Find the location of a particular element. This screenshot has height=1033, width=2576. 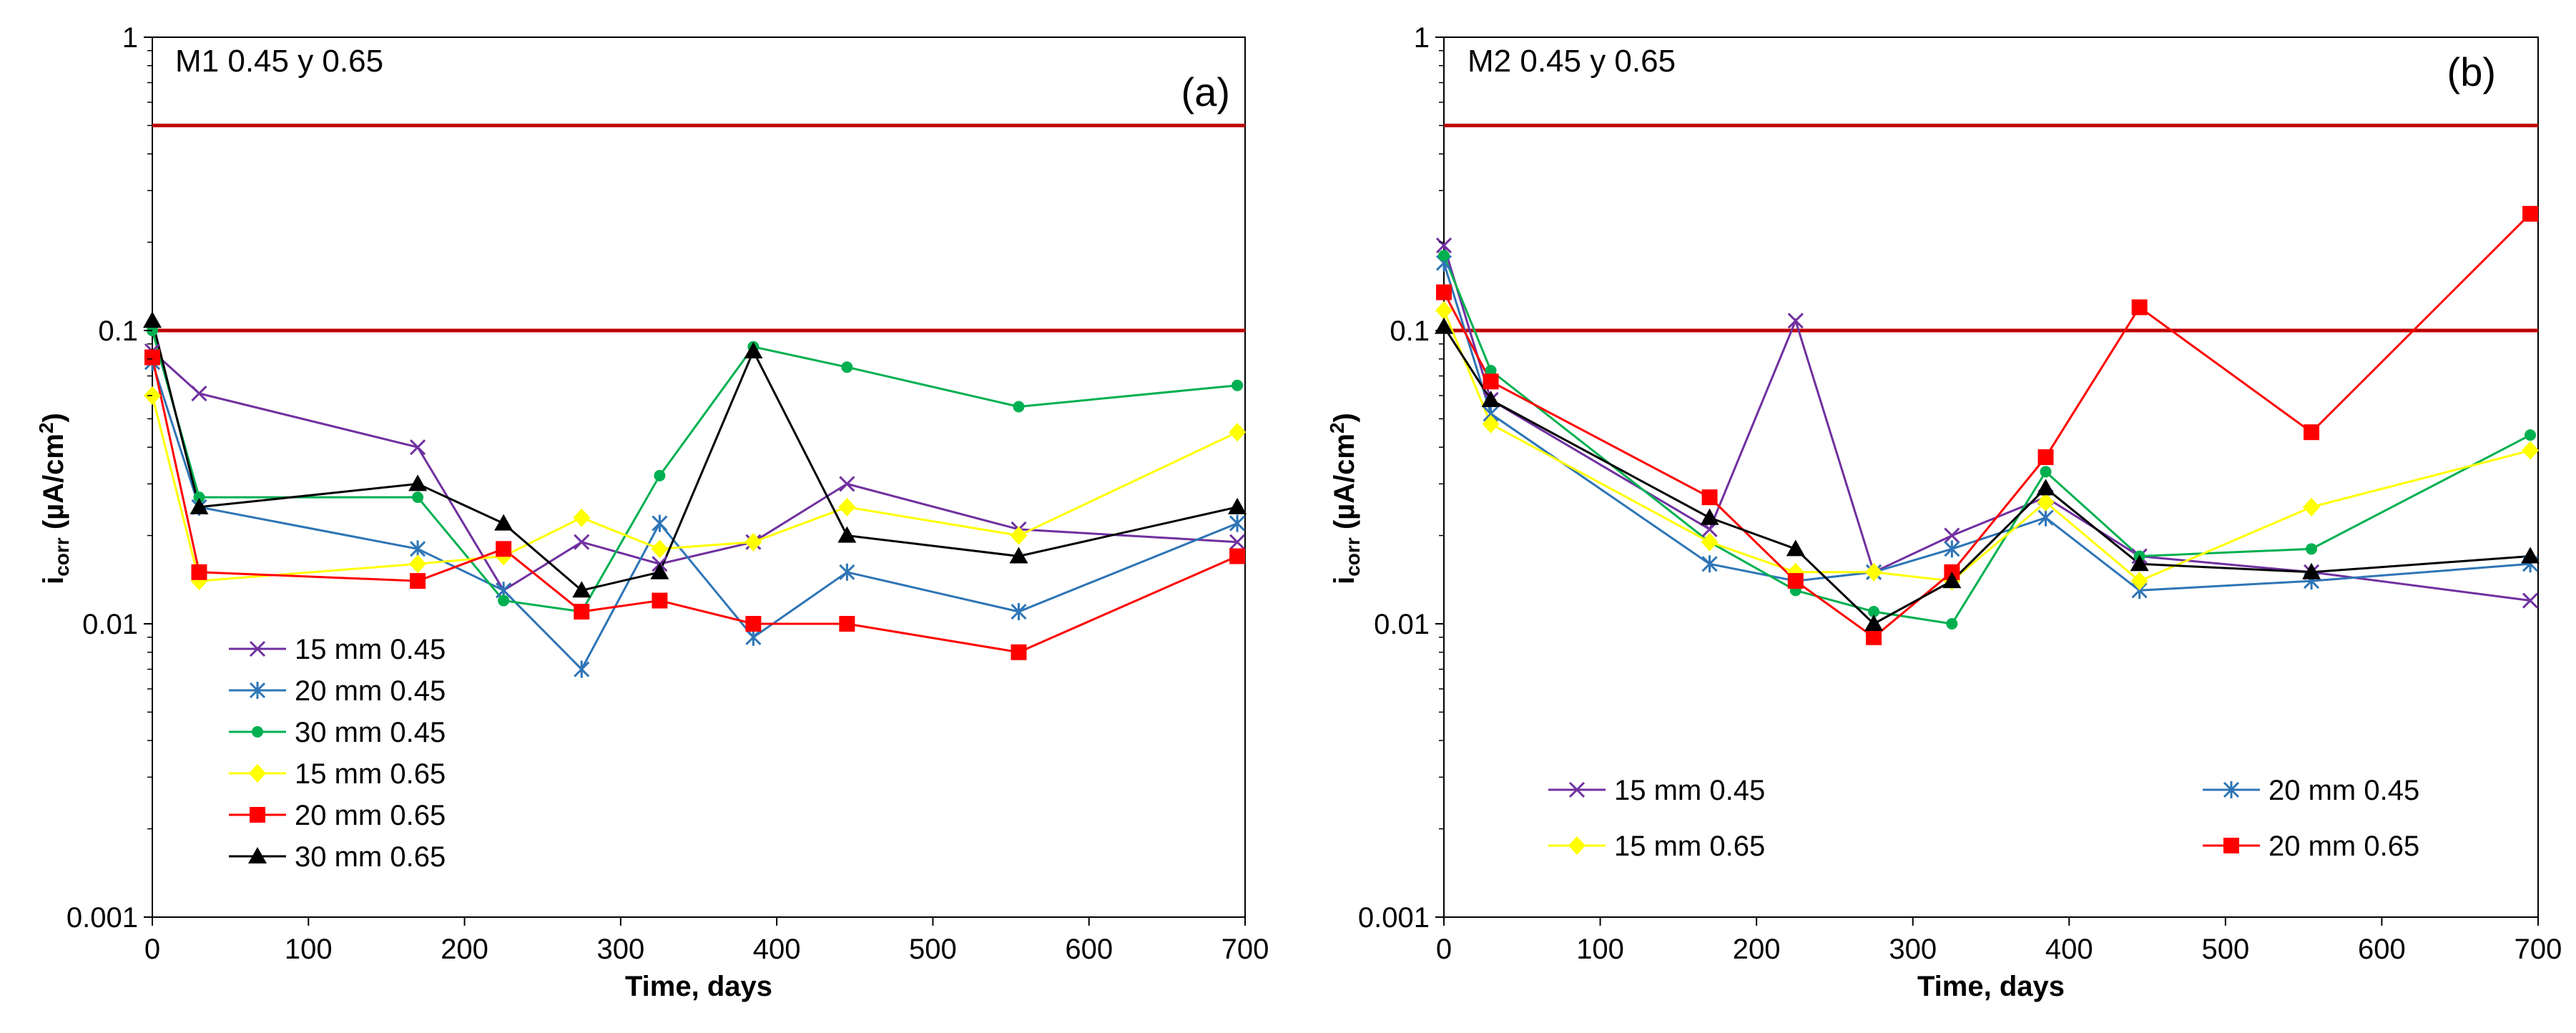

y-tick-label-b-3: 1 is located at coordinates (1422, 38).